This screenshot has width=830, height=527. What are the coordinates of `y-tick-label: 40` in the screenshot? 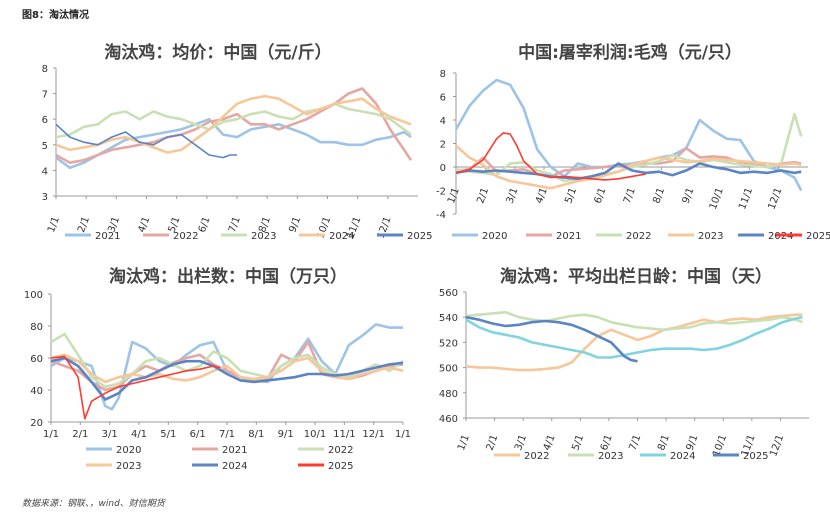 It's located at (36, 391).